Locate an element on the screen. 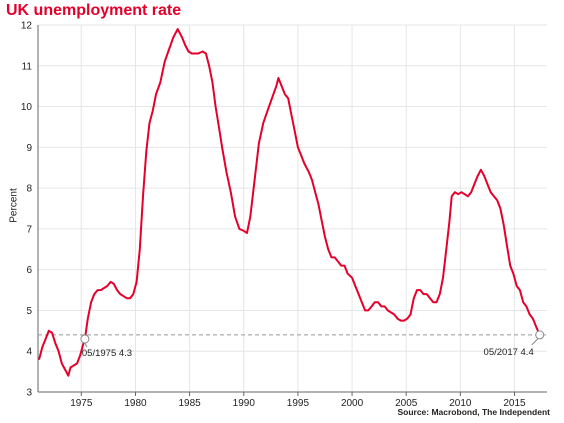  x-tick-label-2010: 2010 is located at coordinates (460, 403).